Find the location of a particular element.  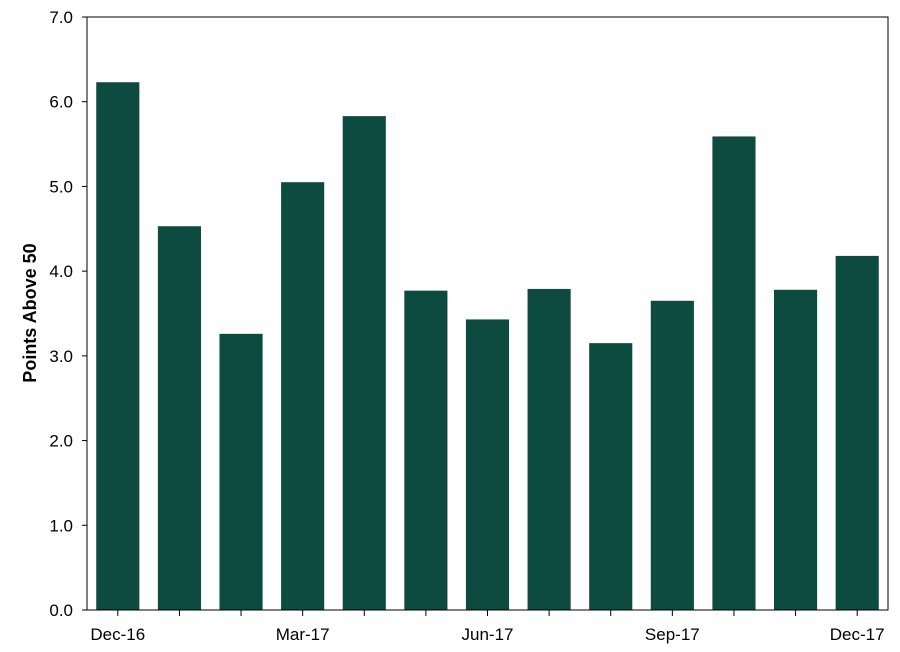

x-axis-ticks: Dec-16 Mar-17 Jun-17 Sep-17 Dec-17 is located at coordinates (487, 627).